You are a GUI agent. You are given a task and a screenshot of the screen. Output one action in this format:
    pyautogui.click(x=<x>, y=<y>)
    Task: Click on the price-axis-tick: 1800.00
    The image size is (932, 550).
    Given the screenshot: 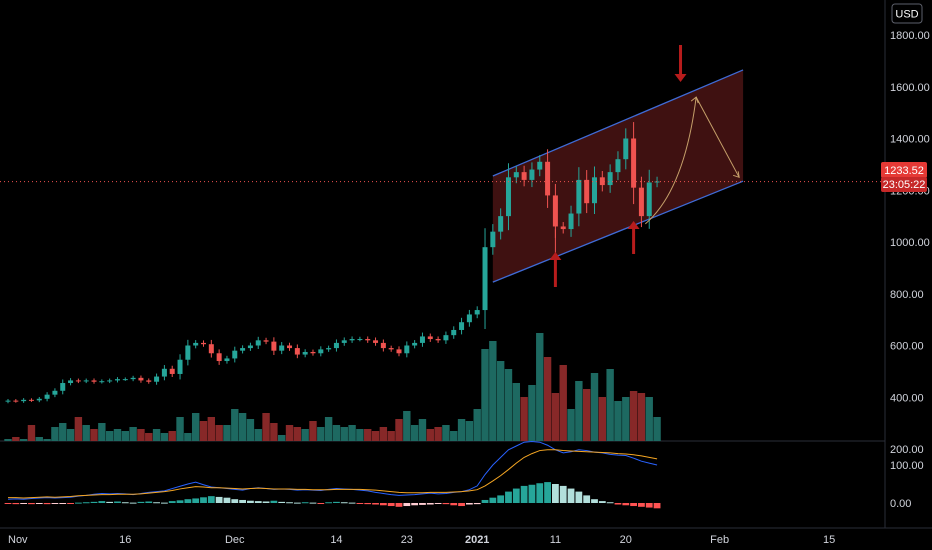 What is the action you would take?
    pyautogui.click(x=910, y=36)
    